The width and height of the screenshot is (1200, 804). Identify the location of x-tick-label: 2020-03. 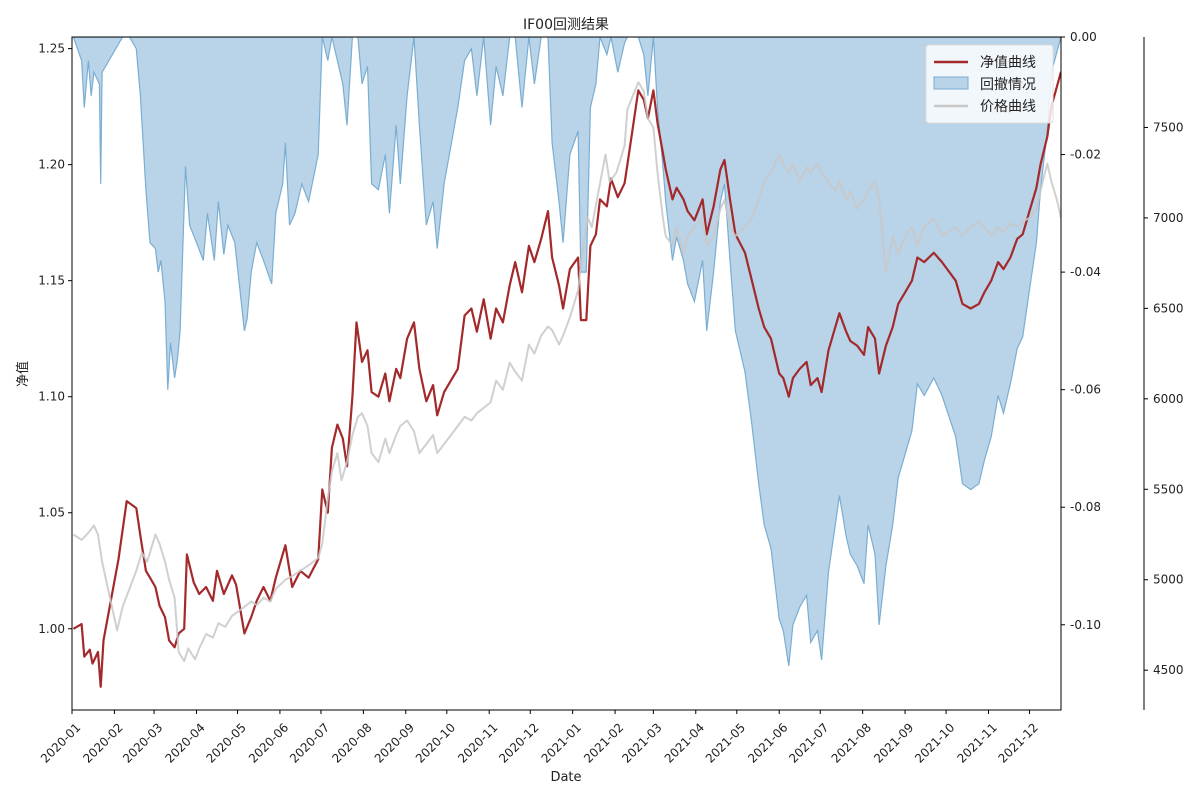
(142, 742).